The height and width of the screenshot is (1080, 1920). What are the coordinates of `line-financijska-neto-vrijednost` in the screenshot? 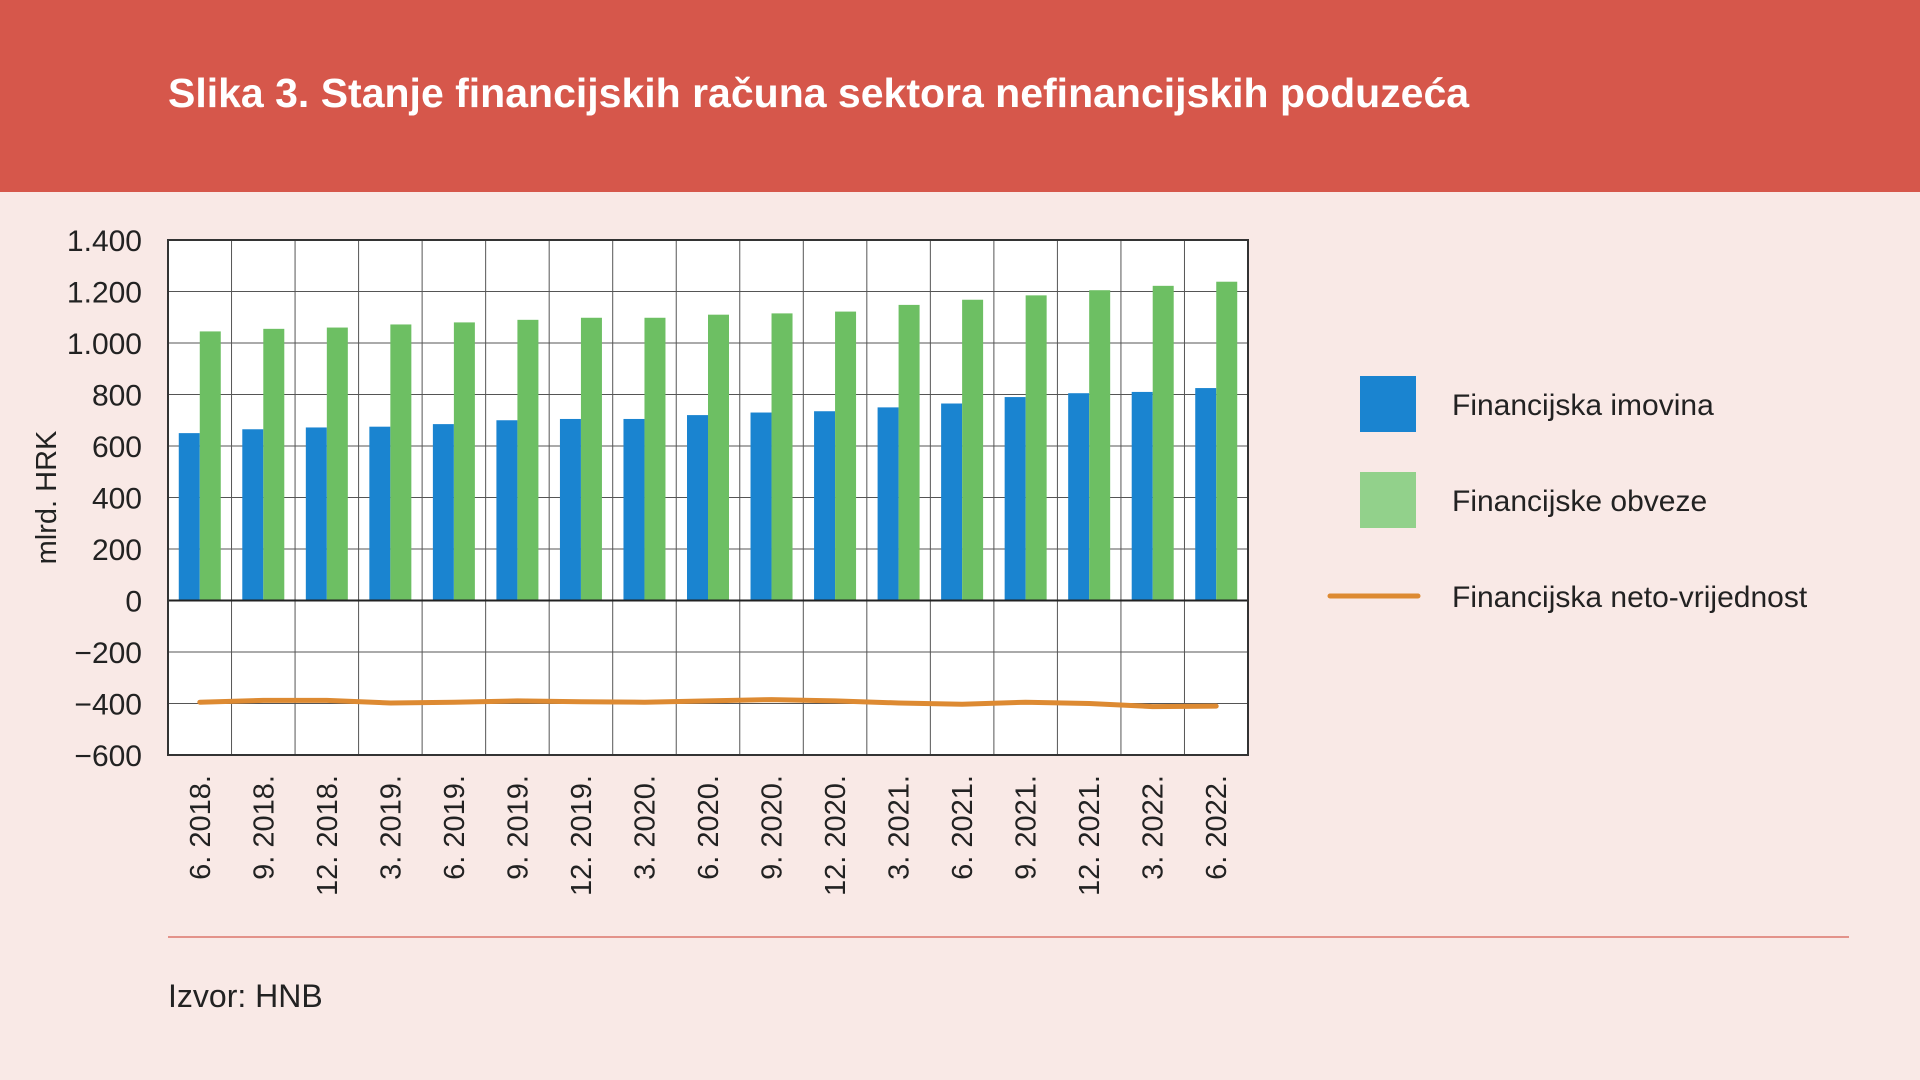 It's located at (708, 703).